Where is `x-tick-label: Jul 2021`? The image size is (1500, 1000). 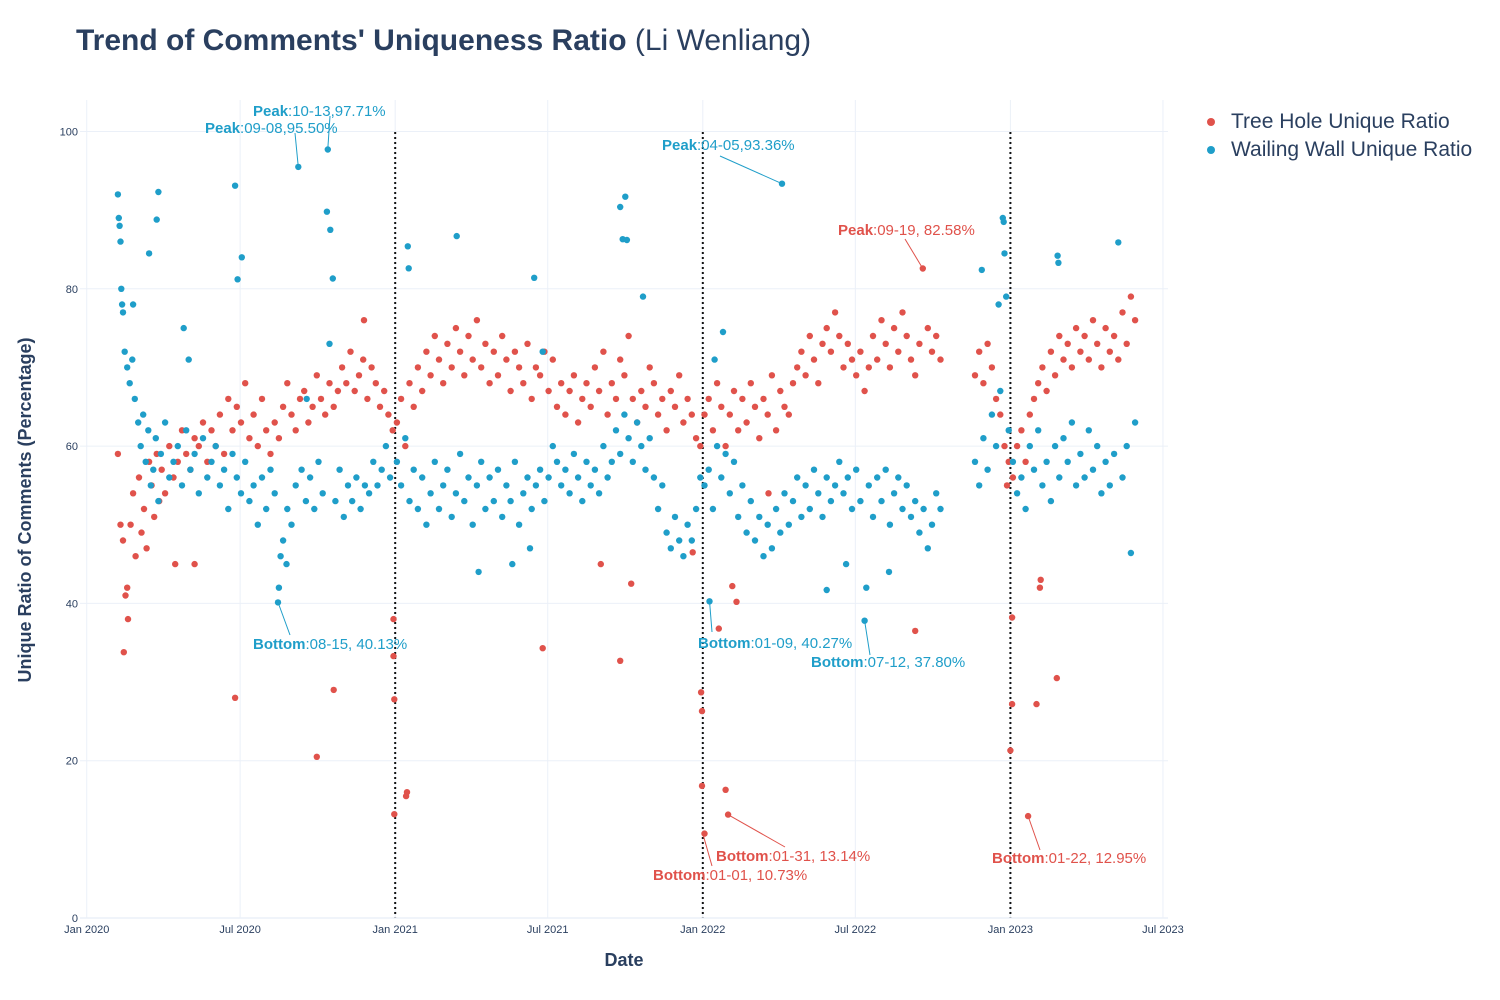
x-tick-label: Jul 2021 is located at coordinates (548, 930).